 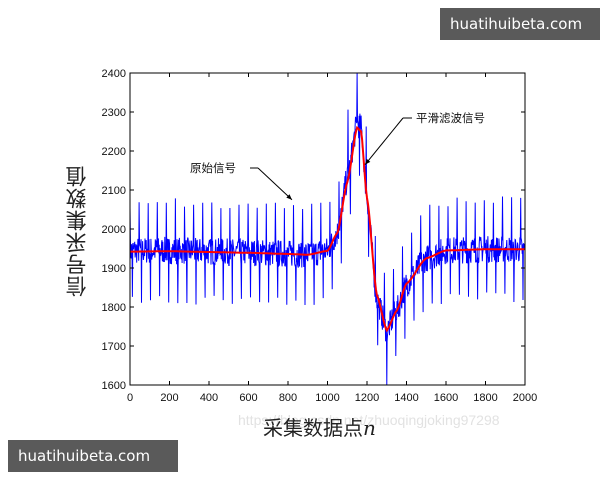 What do you see at coordinates (319, 428) in the screenshot?
I see `x-axis-label: 采集数据点n` at bounding box center [319, 428].